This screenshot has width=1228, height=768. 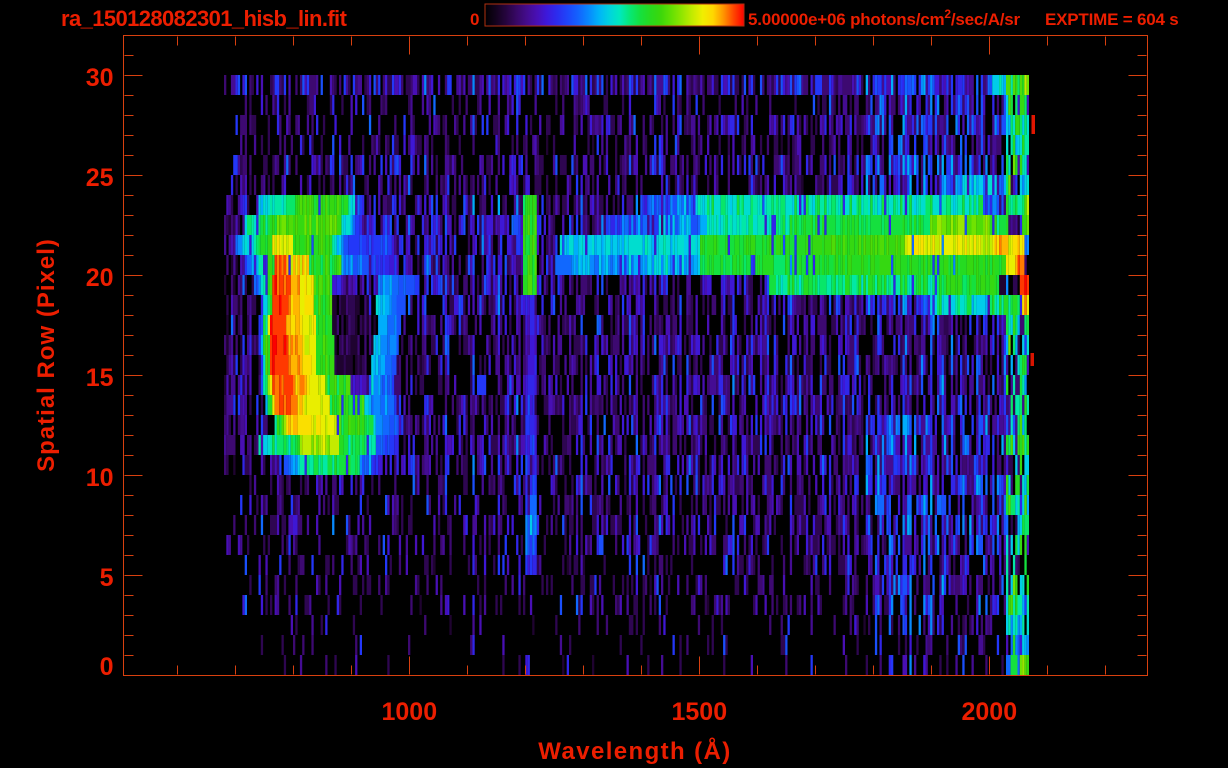 I want to click on svg-text: 20, so click(x=100, y=278).